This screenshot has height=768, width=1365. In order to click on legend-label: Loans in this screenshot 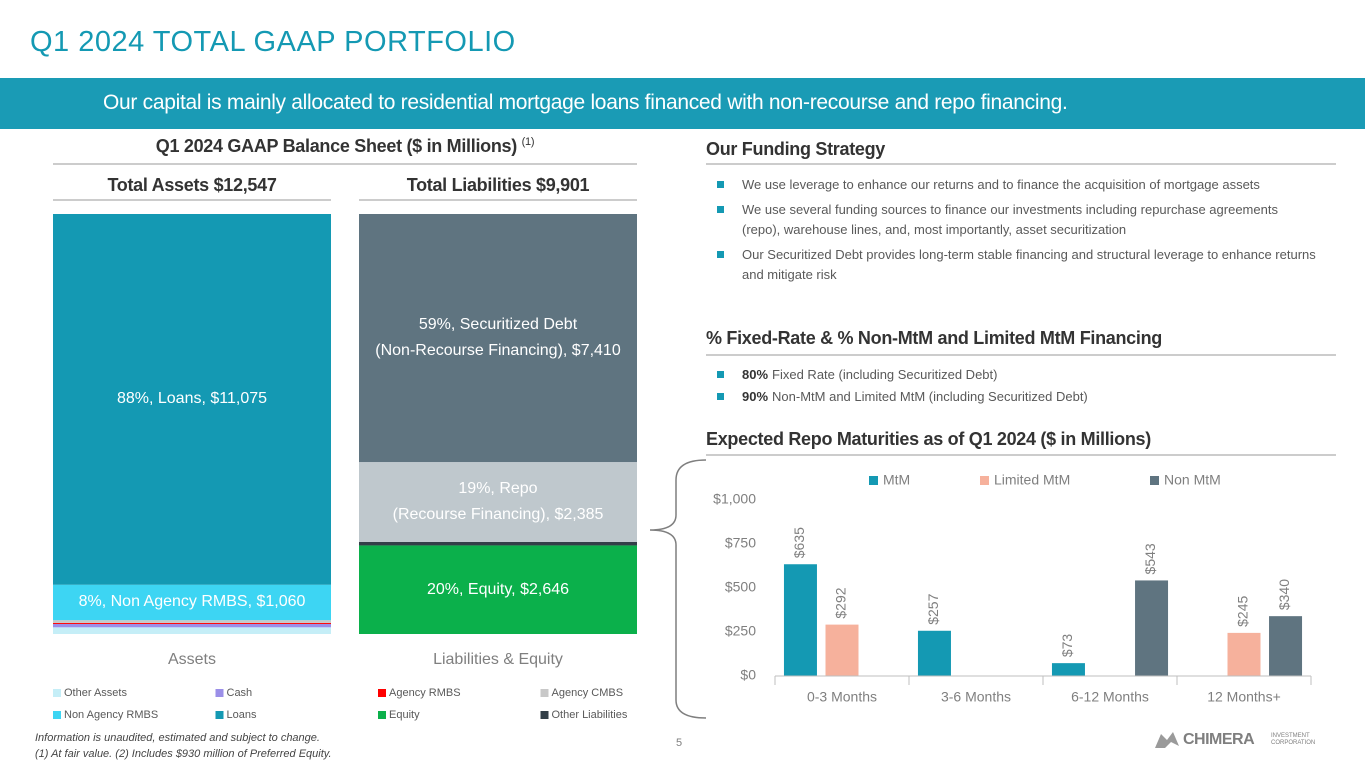, I will do `click(242, 715)`.